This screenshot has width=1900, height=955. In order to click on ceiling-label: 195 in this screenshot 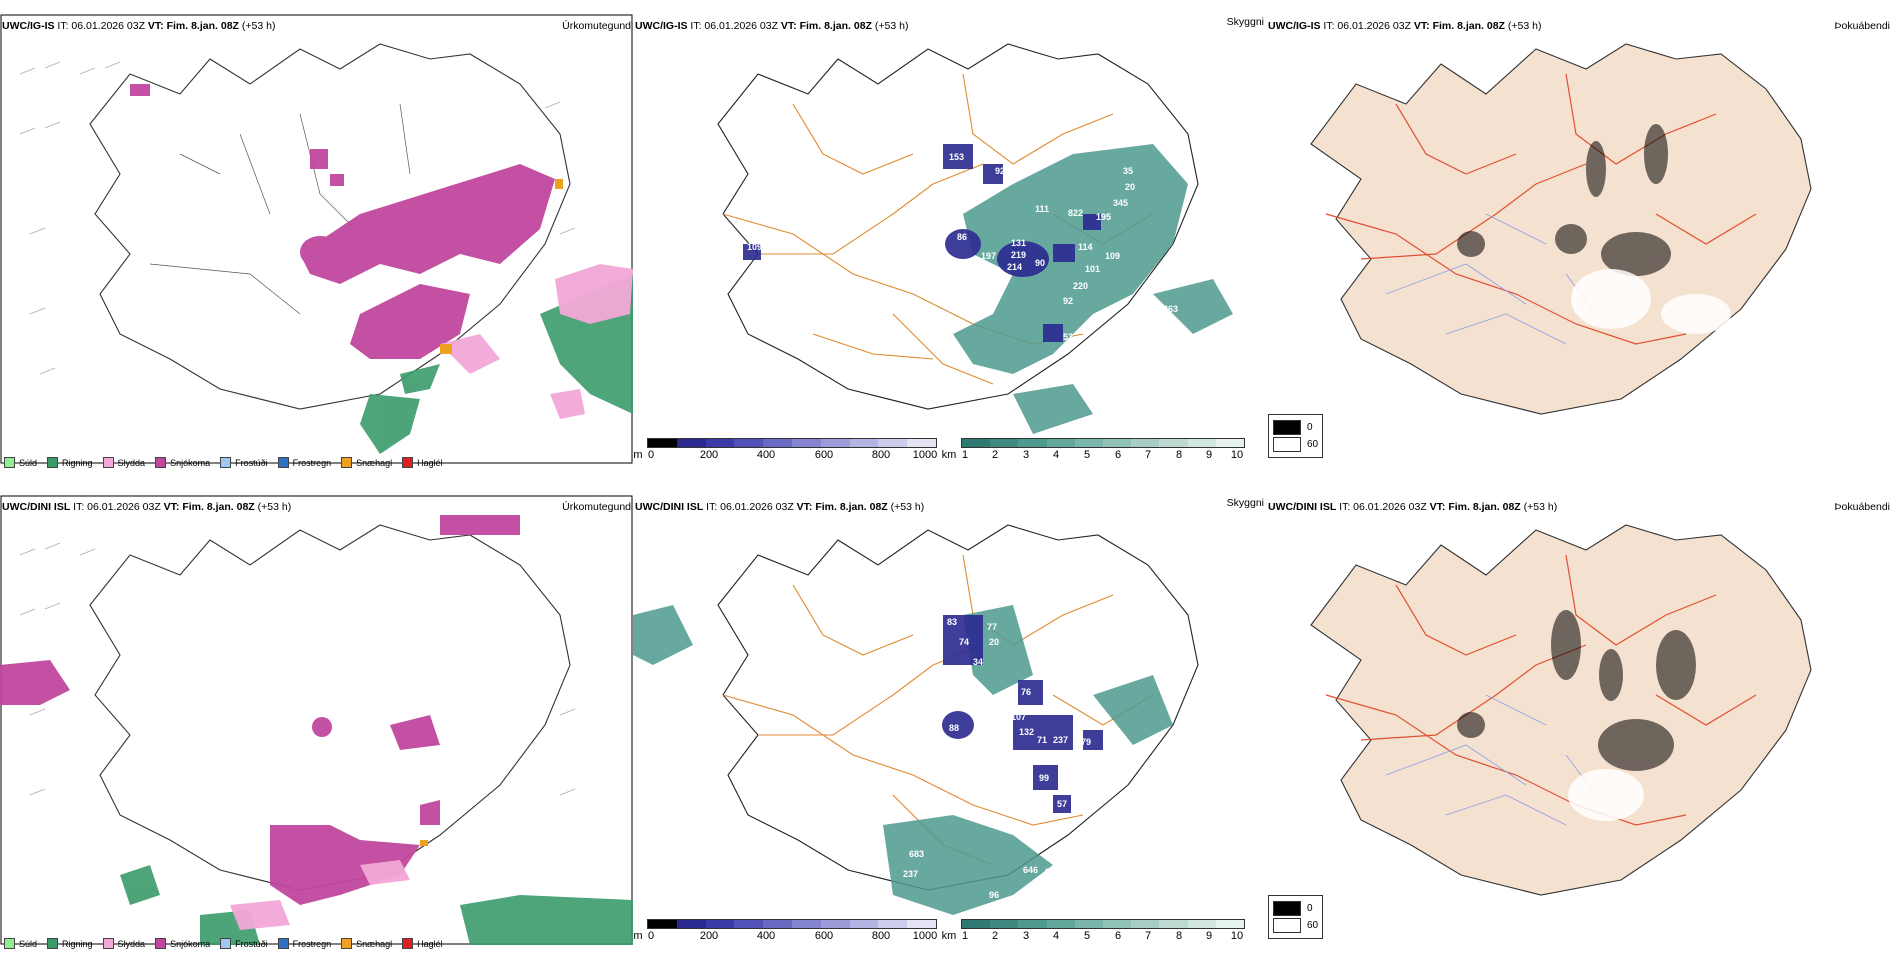, I will do `click(1103, 217)`.